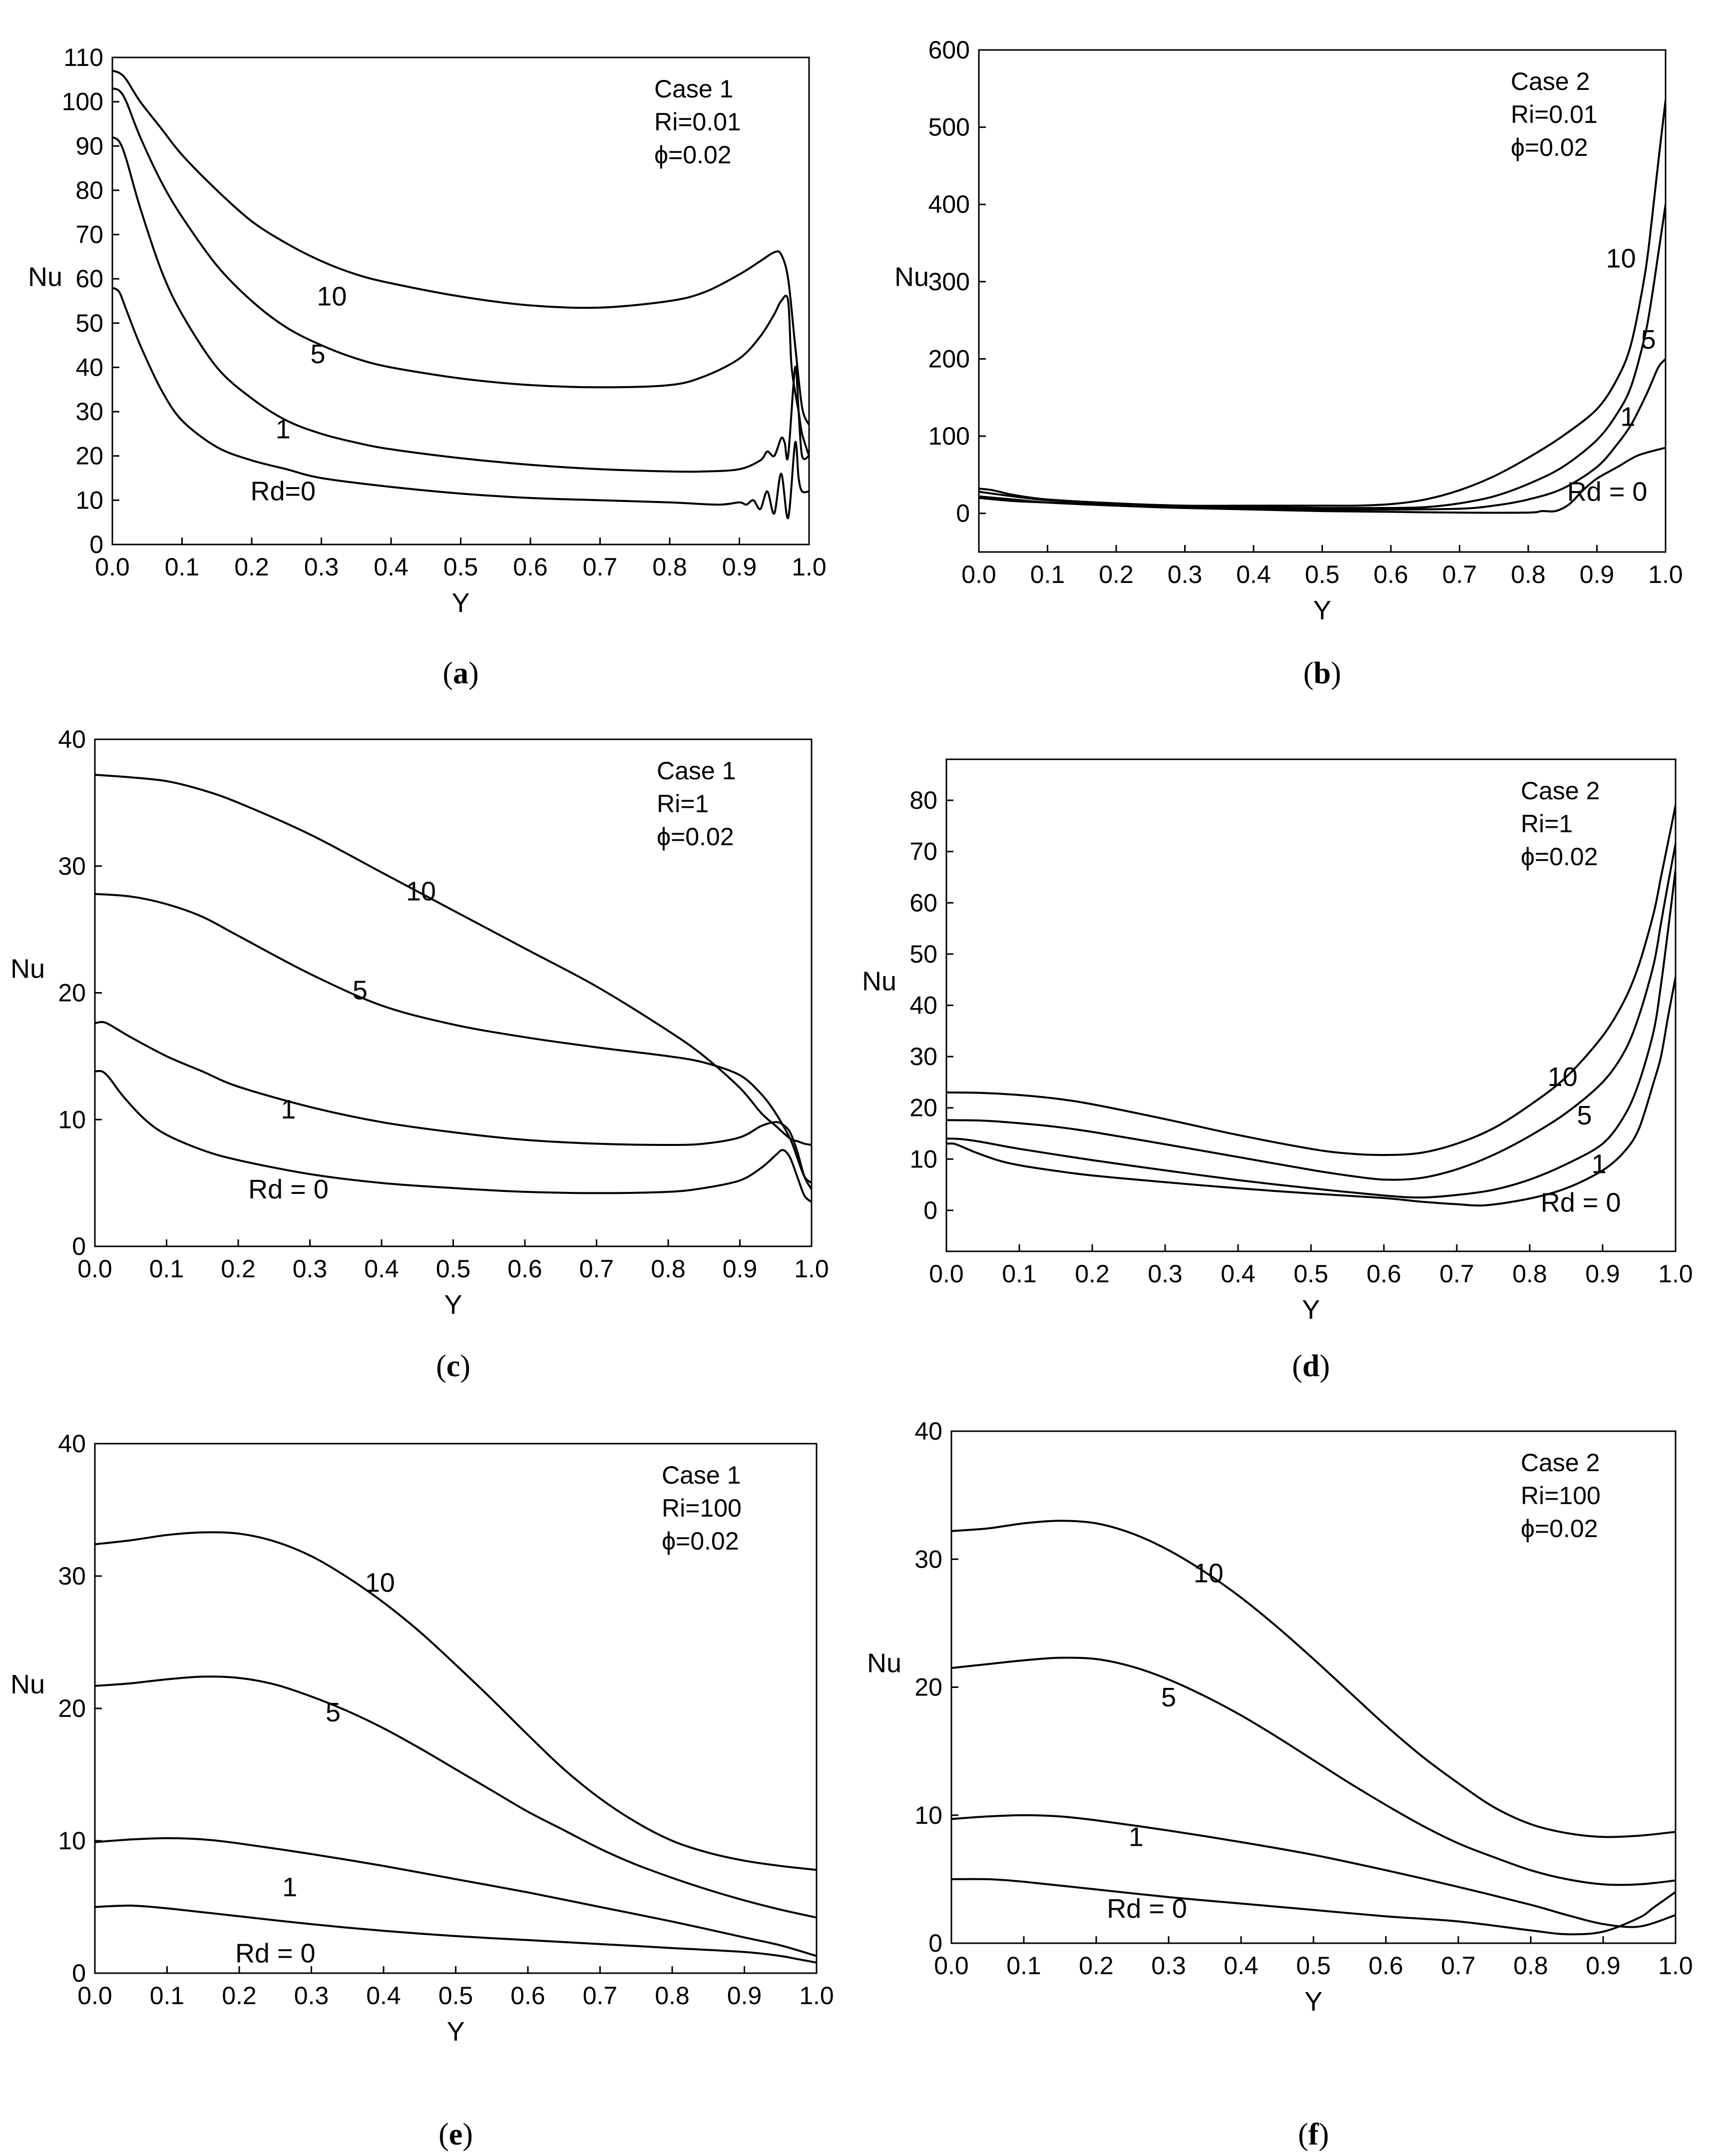 The width and height of the screenshot is (1722, 2156). I want to click on panel-caption: (a), so click(460, 673).